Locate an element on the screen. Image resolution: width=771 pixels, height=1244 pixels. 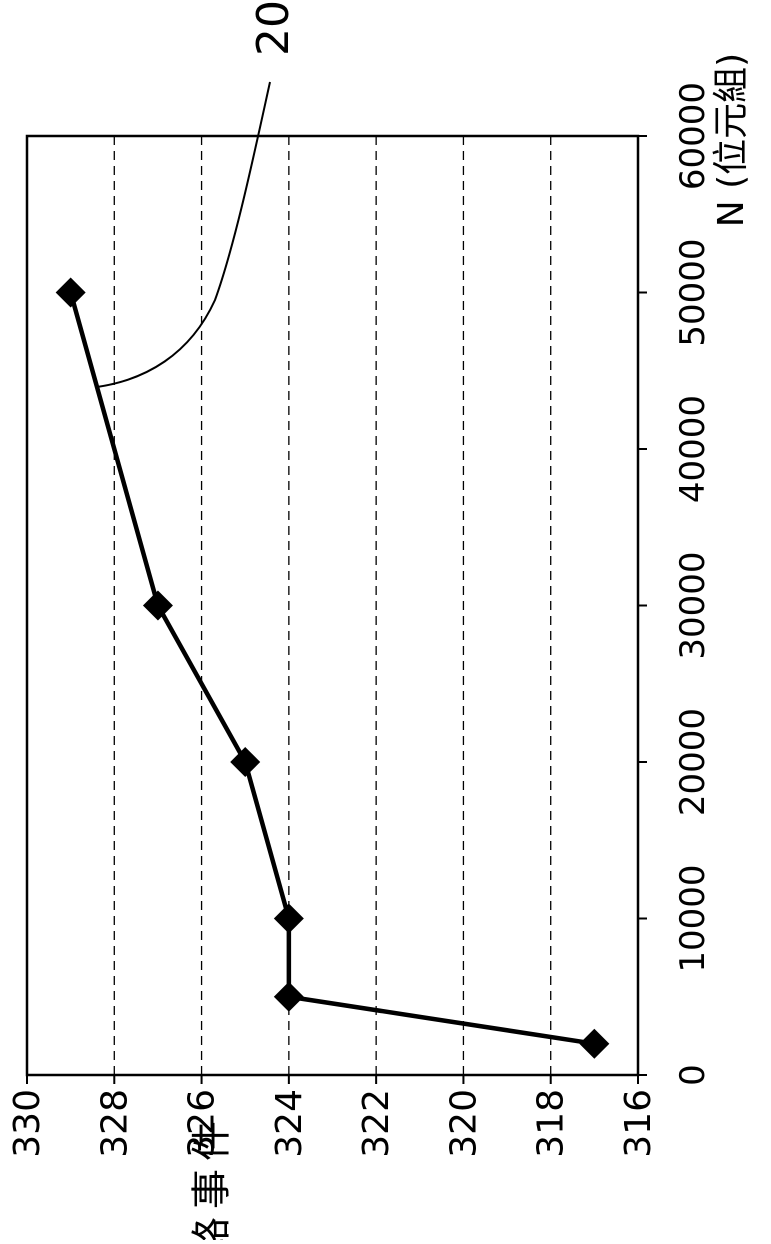
y-ticks: 316 318 320 322 324 326 328 330 is located at coordinates (333, 1116).